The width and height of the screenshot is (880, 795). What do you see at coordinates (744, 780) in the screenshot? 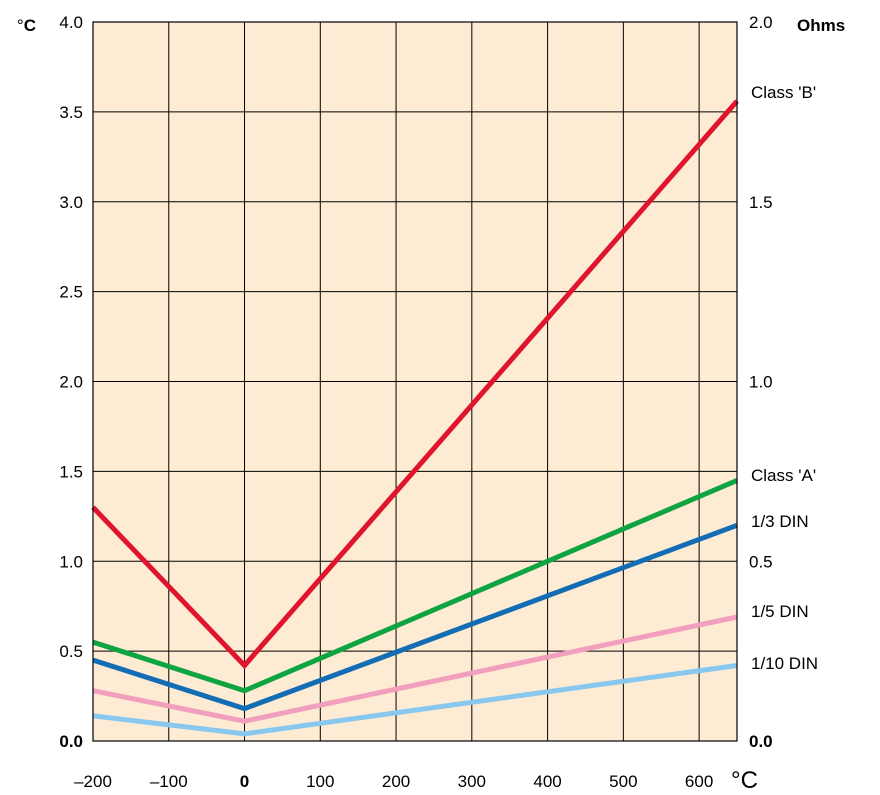
I see `x-axis-unit-label: °C` at bounding box center [744, 780].